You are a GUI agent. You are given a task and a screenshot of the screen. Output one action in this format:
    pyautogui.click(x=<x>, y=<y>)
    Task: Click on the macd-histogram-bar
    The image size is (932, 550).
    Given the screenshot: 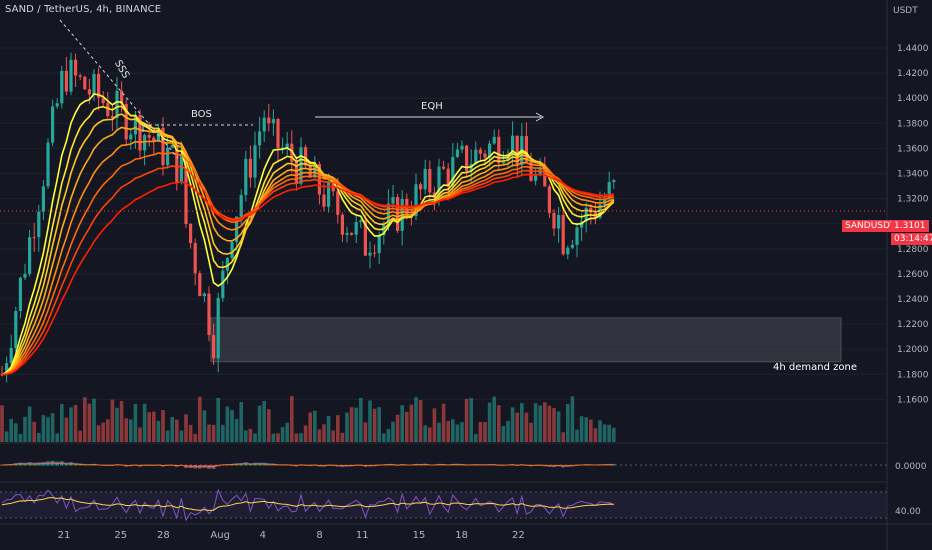 What is the action you would take?
    pyautogui.click(x=614, y=465)
    